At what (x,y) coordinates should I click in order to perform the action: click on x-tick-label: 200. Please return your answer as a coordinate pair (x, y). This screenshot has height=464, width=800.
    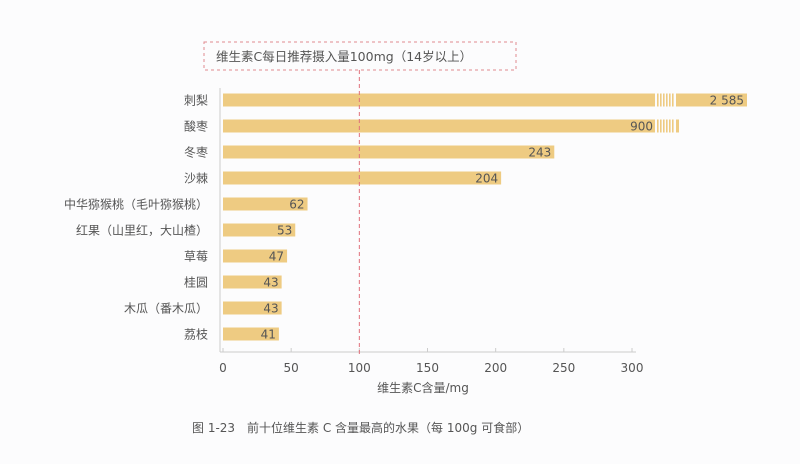
    Looking at the image, I should click on (495, 368).